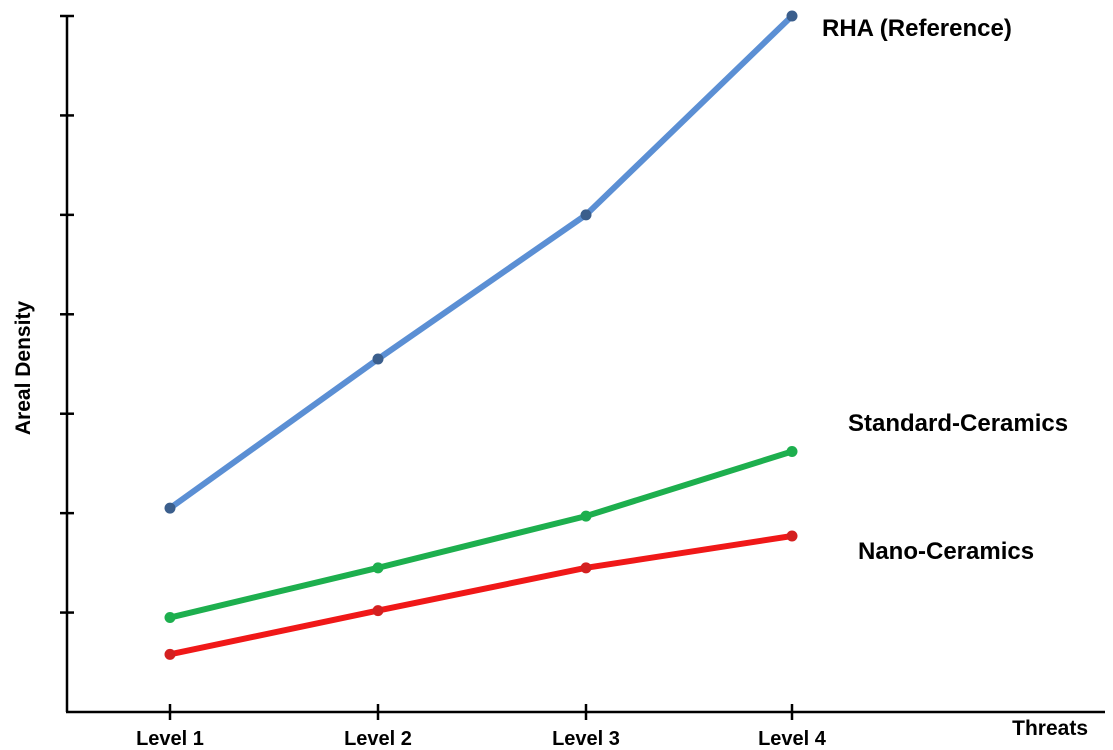 The height and width of the screenshot is (750, 1113). Describe the element at coordinates (946, 551) in the screenshot. I see `series-label-nano-ceramics: Nano-Ceramics` at that location.